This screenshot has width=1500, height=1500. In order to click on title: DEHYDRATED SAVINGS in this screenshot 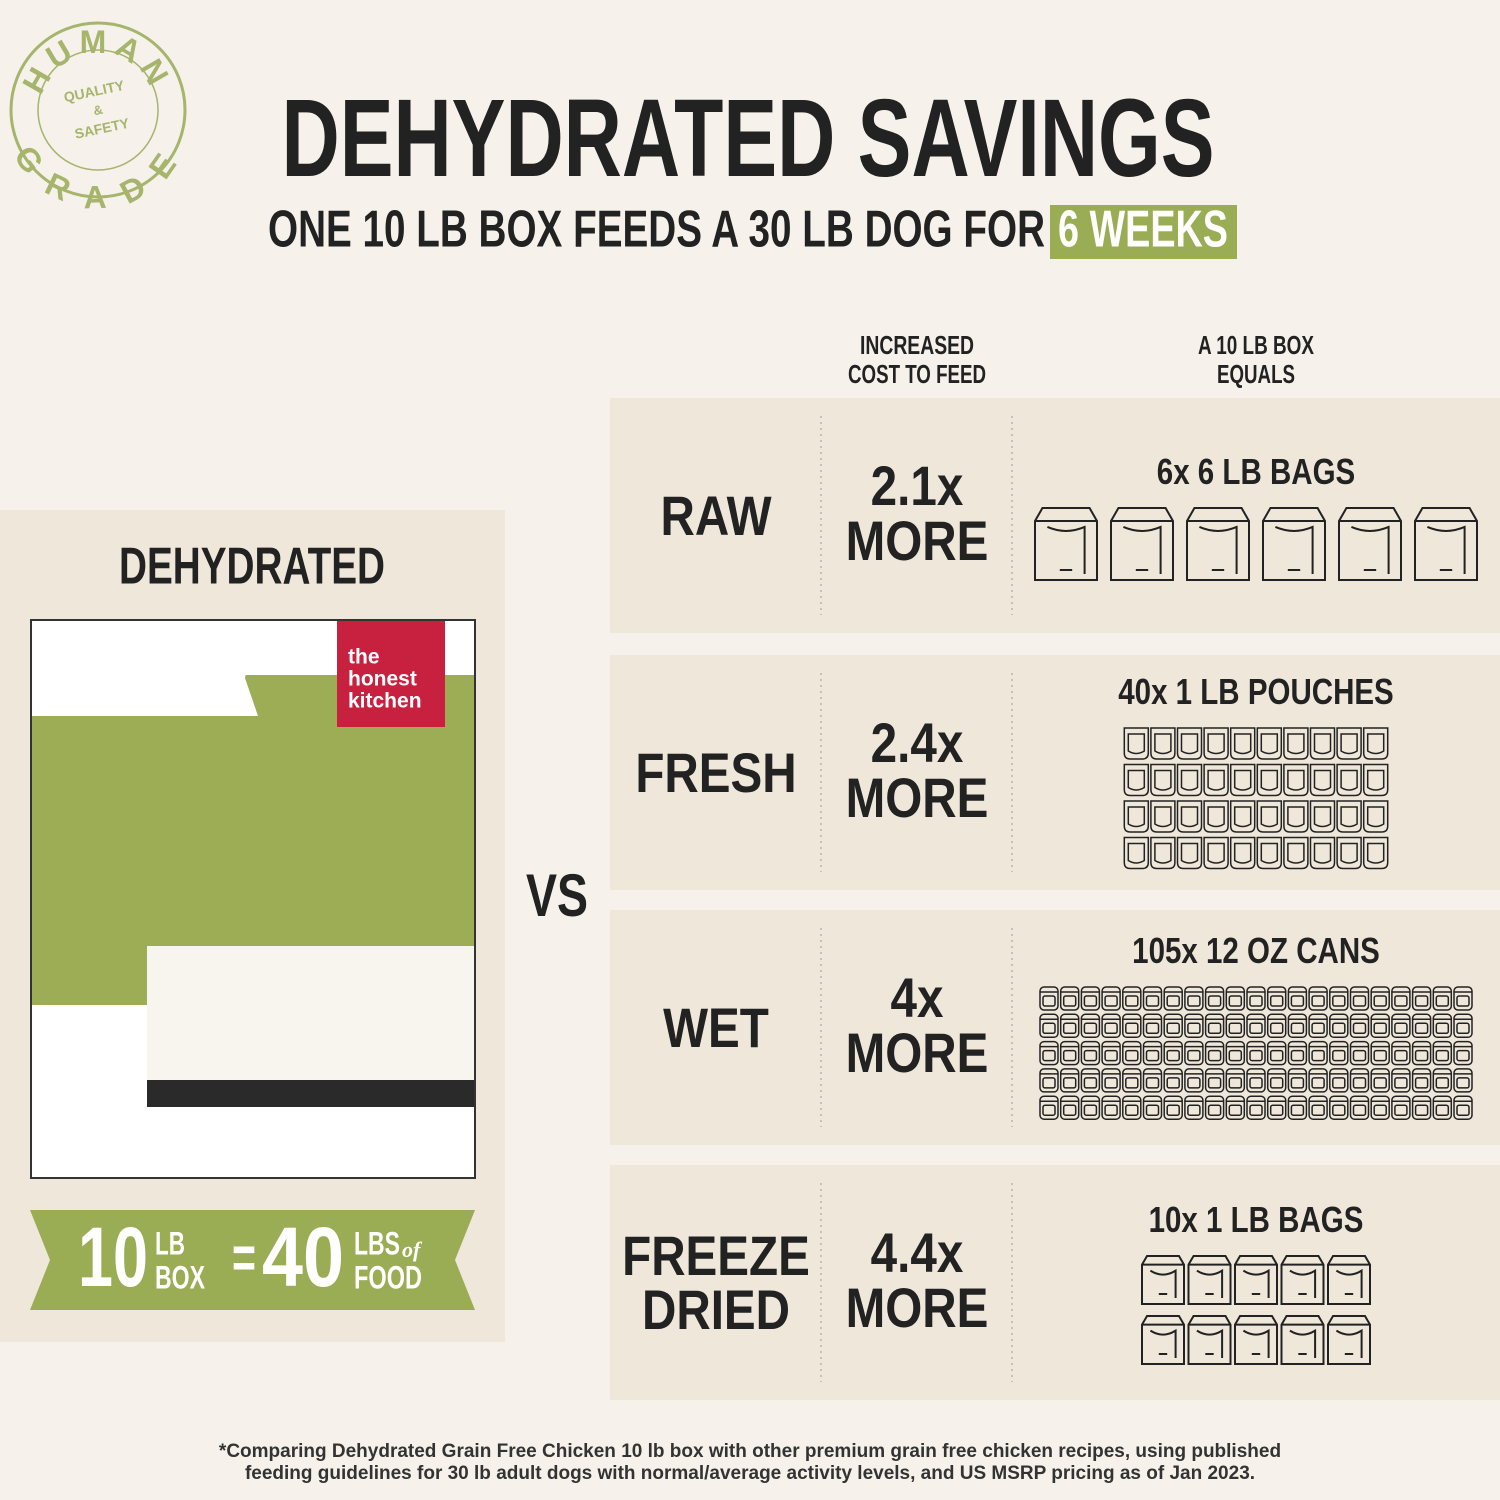, I will do `click(748, 138)`.